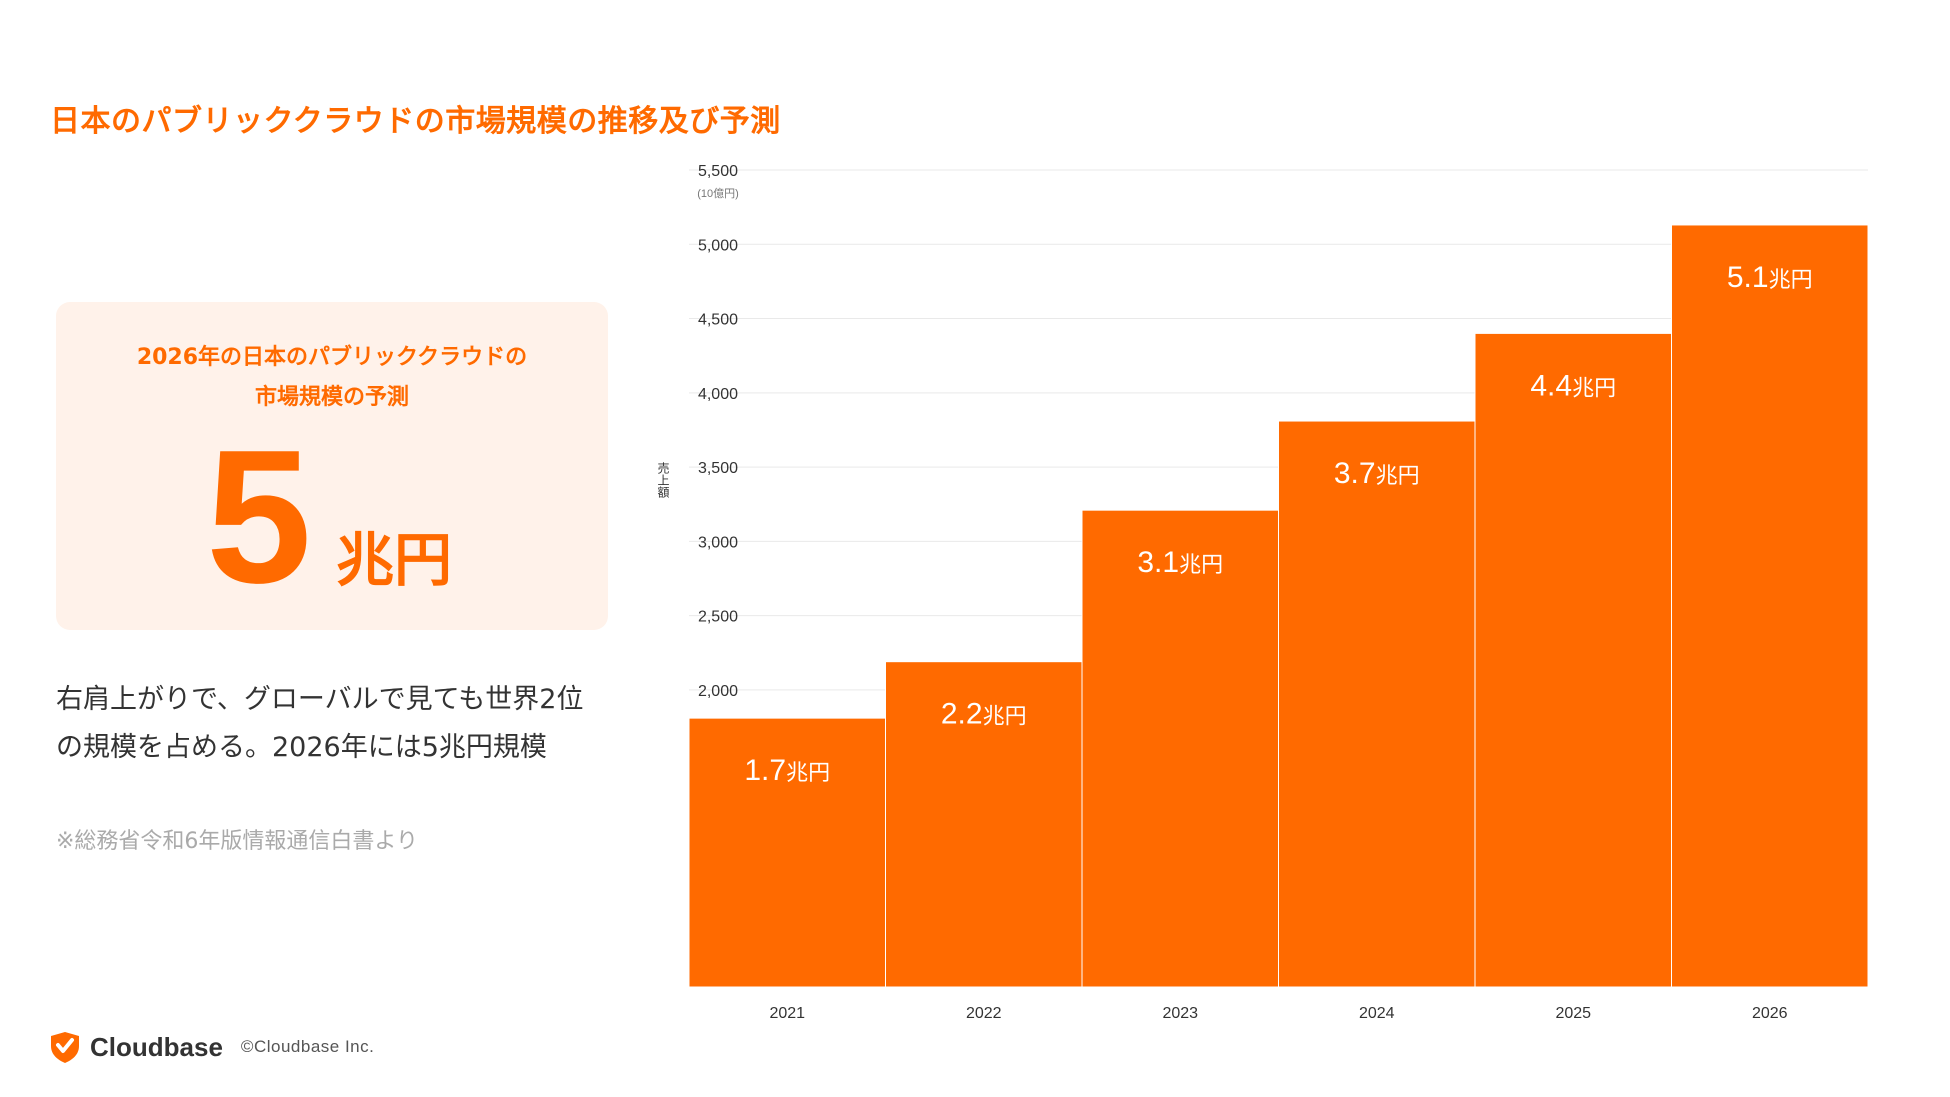  I want to click on y-axis-label: 売上額, so click(663, 480).